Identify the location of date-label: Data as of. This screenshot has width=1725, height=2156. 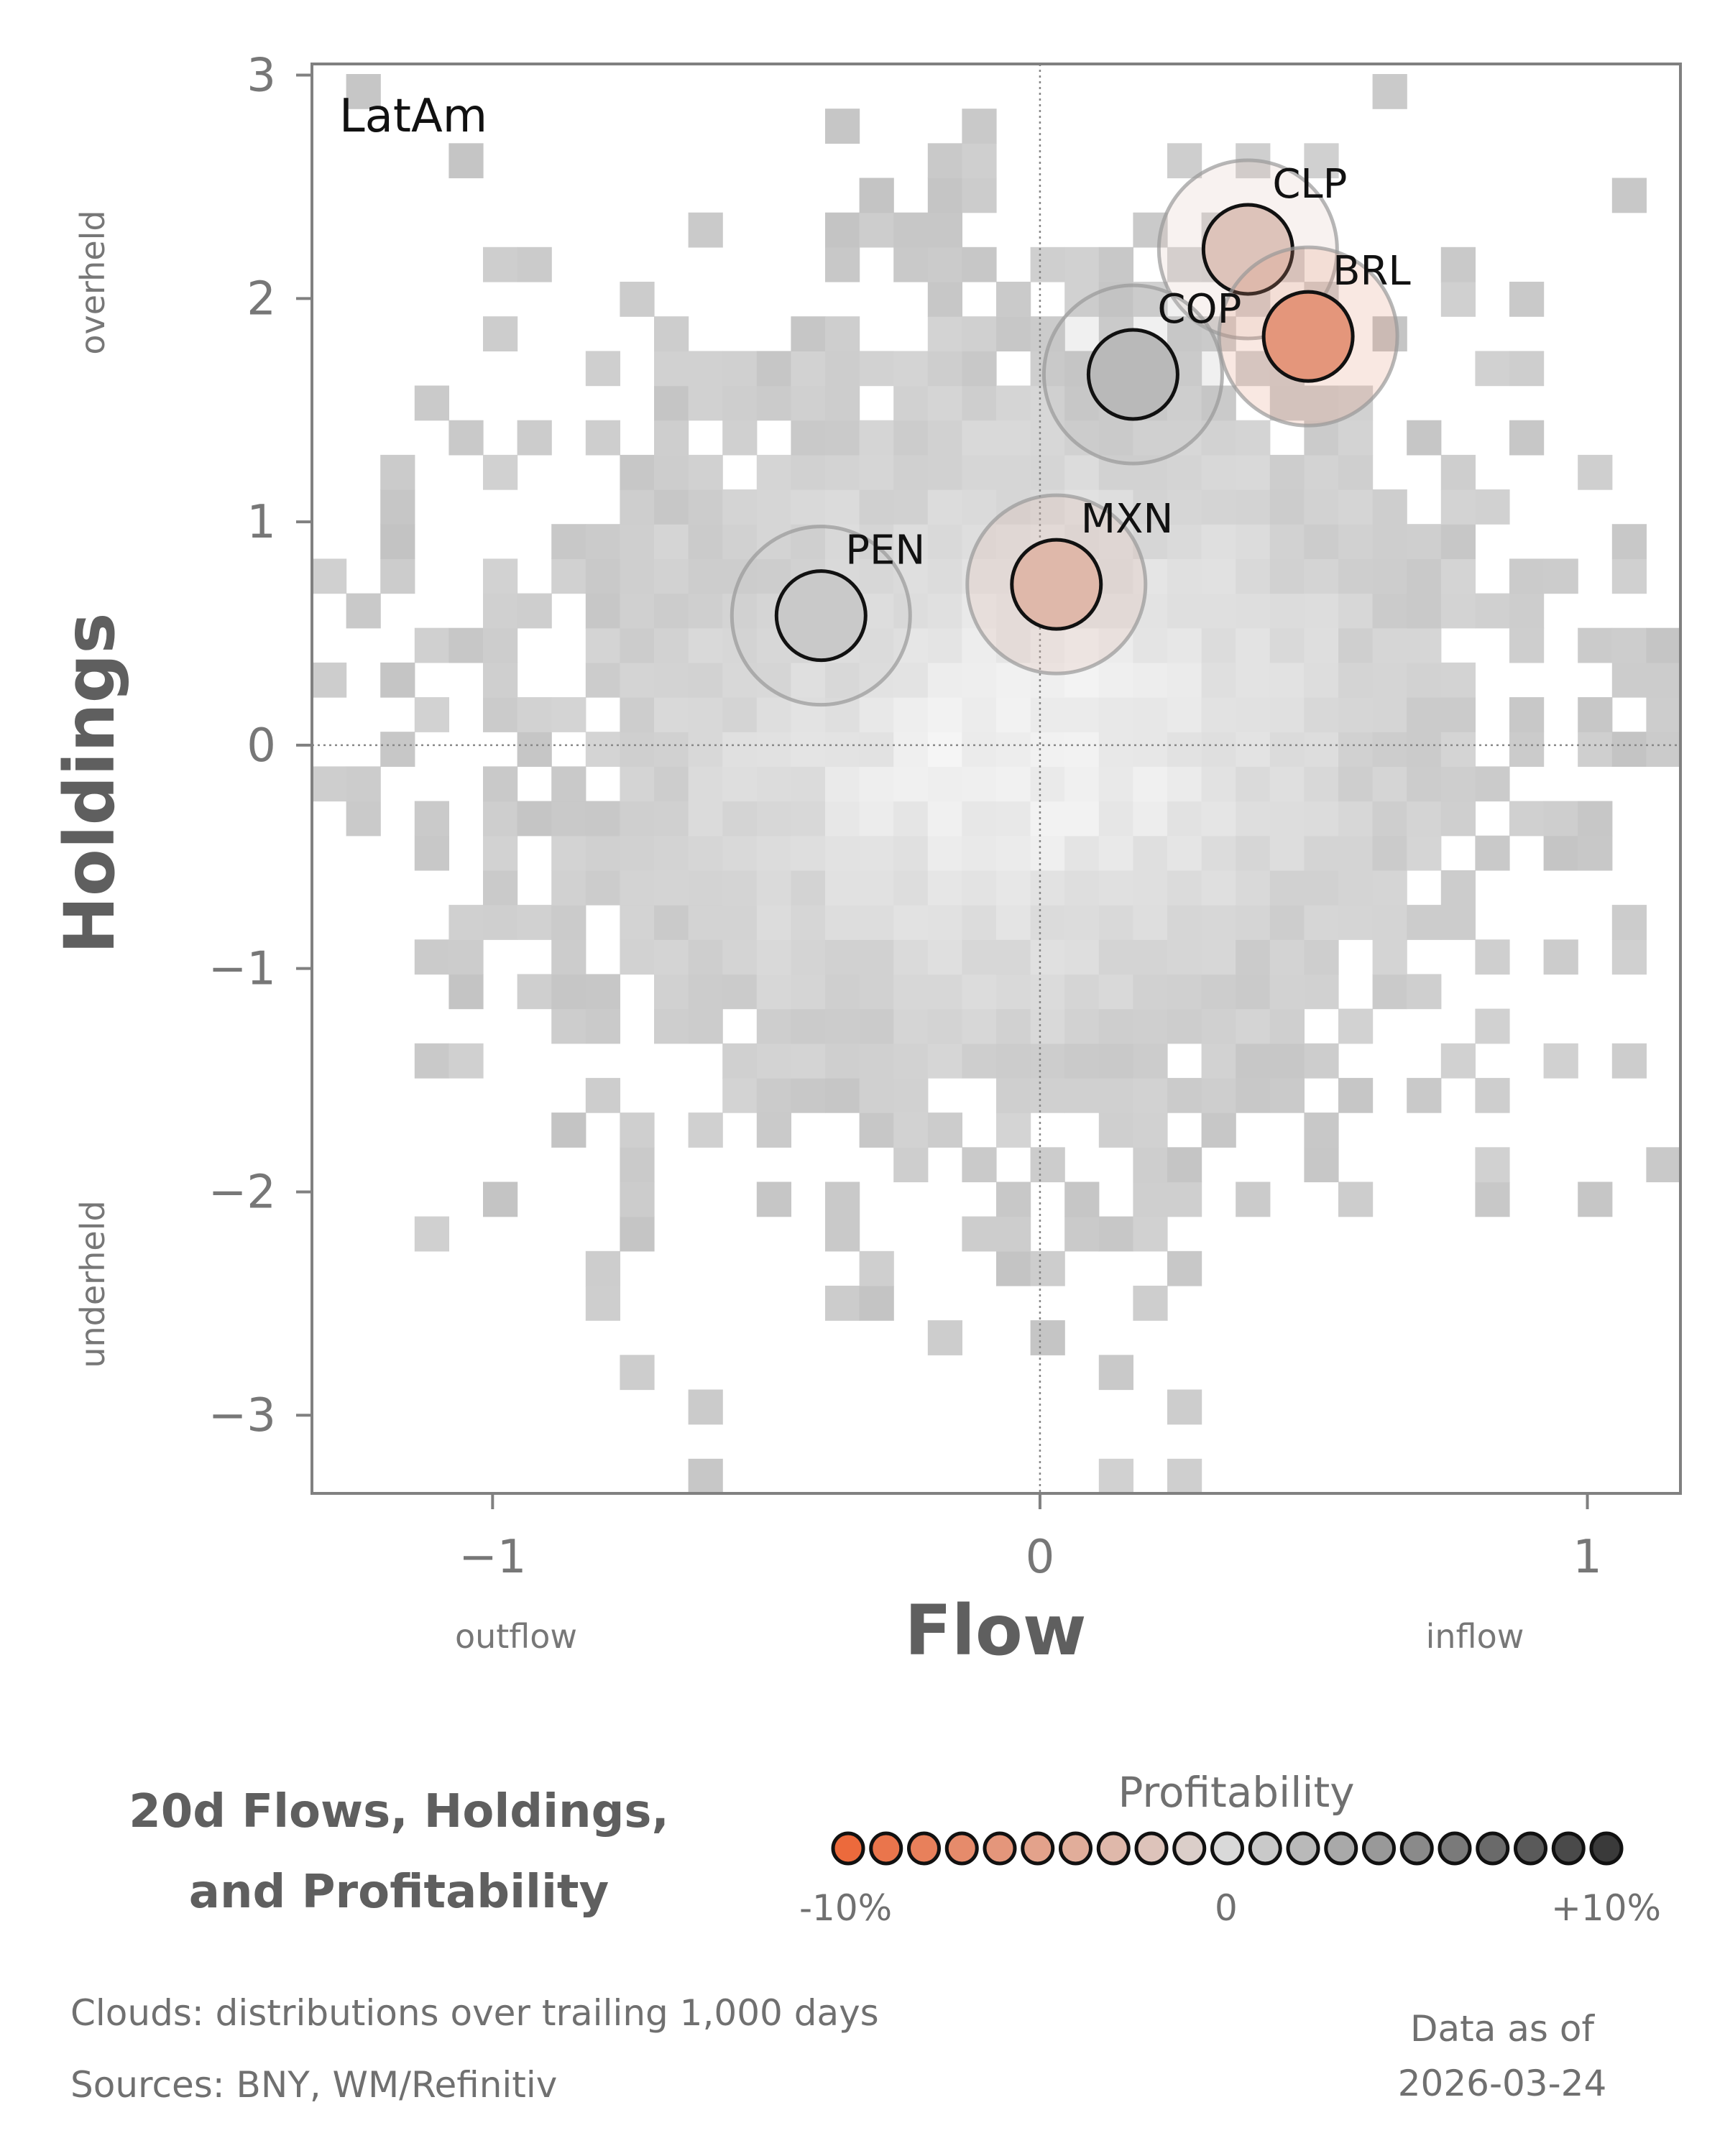
(1502, 2029).